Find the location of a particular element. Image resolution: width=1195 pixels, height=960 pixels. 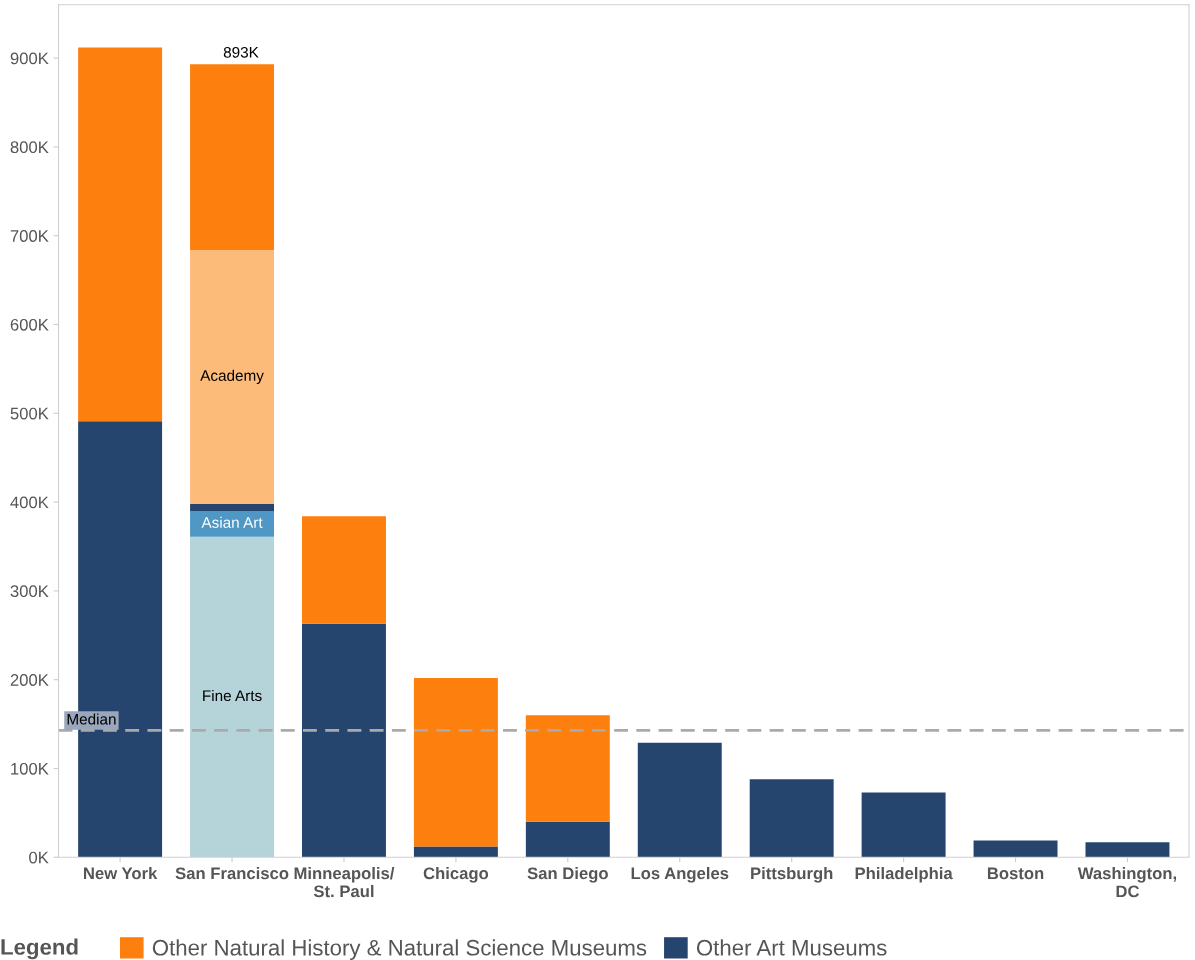

series-label: Fine Arts is located at coordinates (232, 695).